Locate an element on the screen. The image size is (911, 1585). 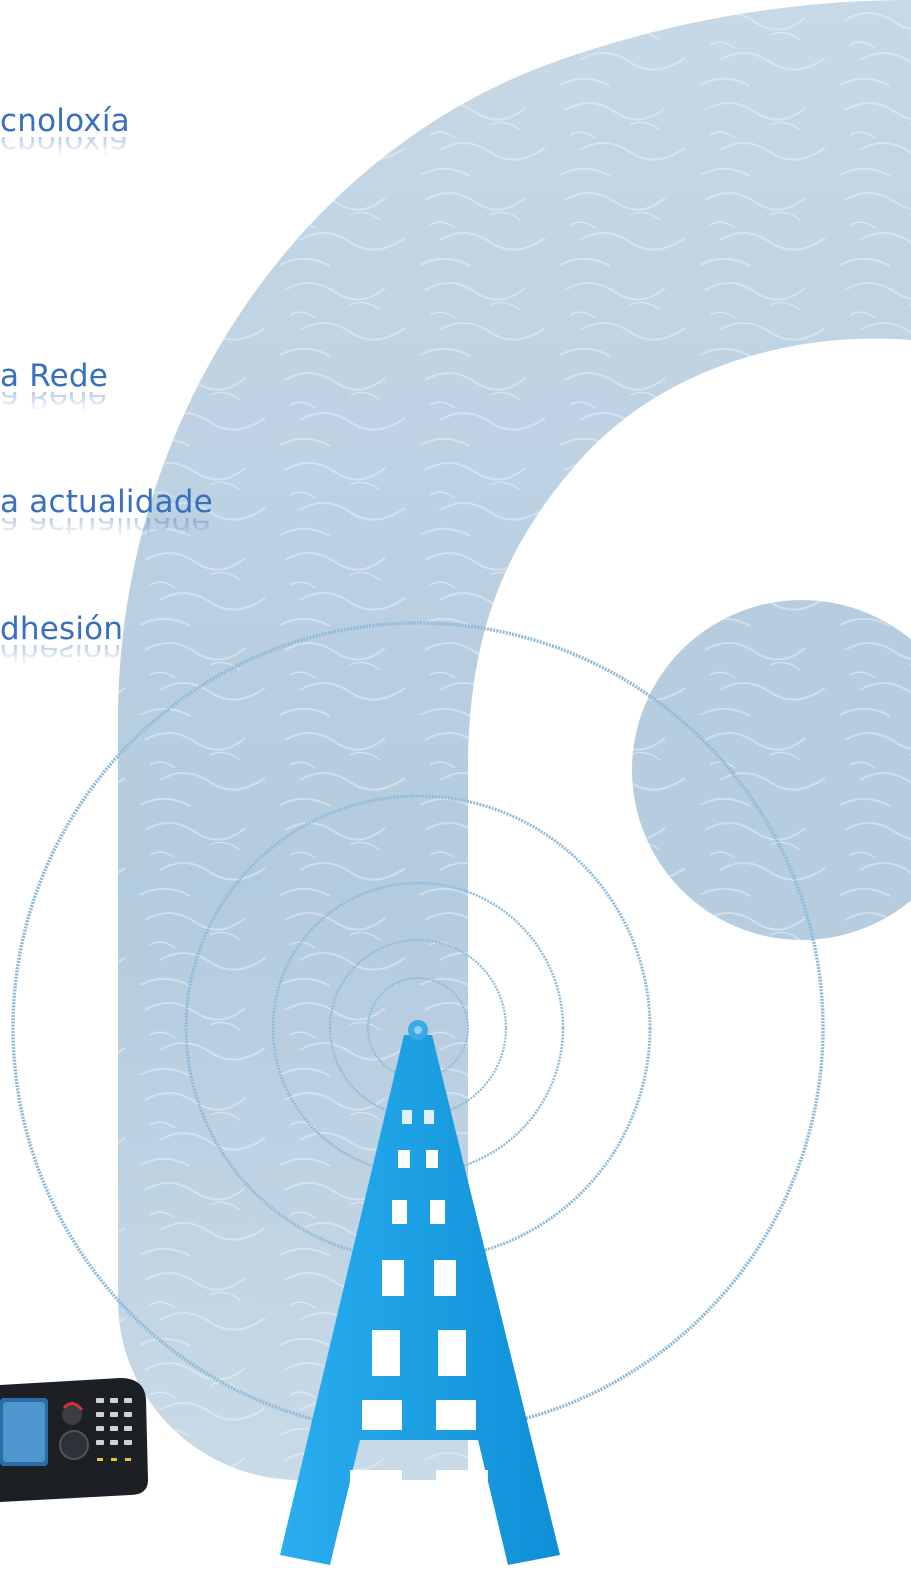
menu-item-rede: a Rede a Rede is located at coordinates (54, 396).